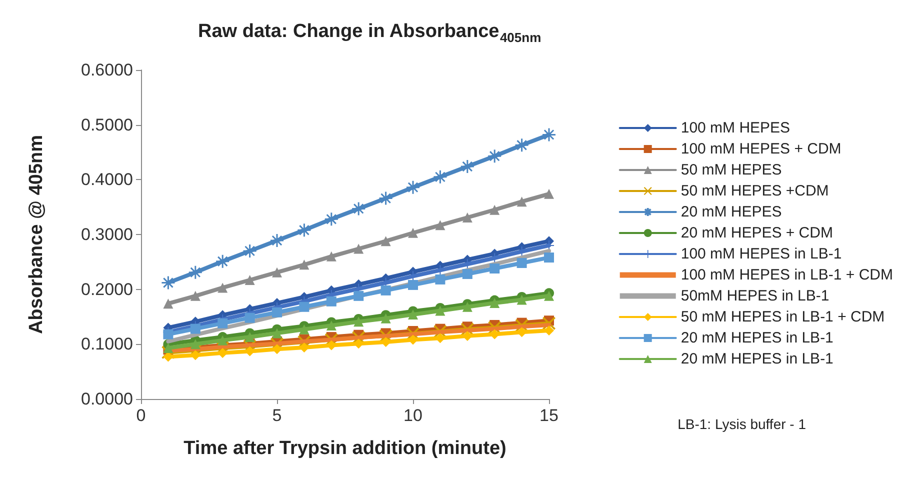 Image resolution: width=914 pixels, height=487 pixels. What do you see at coordinates (735, 128) in the screenshot?
I see `legend-label: 100 mM HEPES` at bounding box center [735, 128].